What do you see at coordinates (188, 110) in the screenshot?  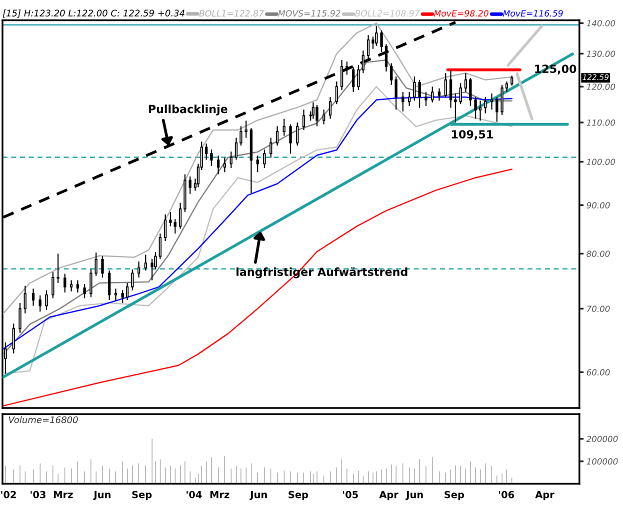 I see `annotation: Pullbacklinje` at bounding box center [188, 110].